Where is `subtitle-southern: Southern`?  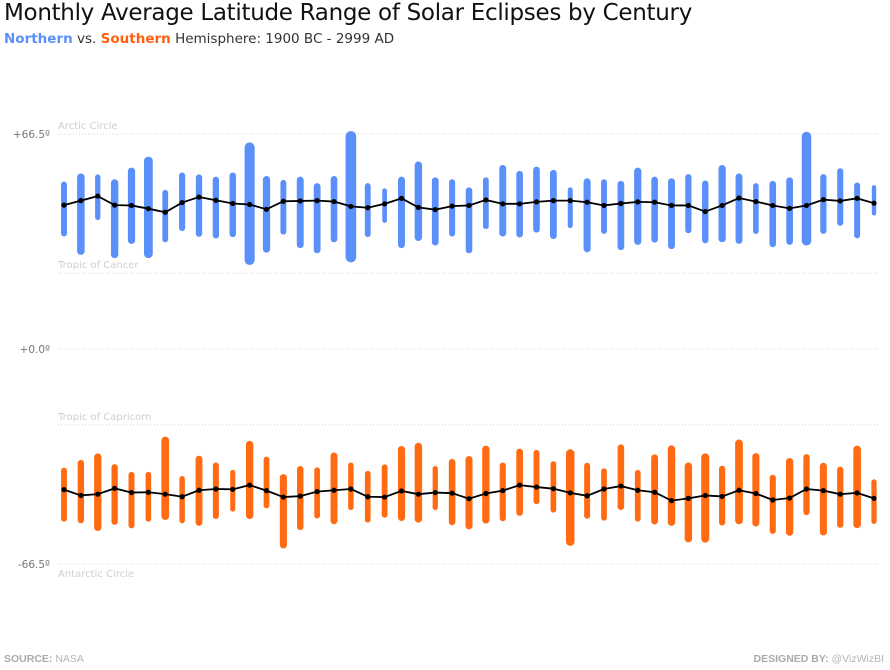
subtitle-southern: Southern is located at coordinates (135, 39).